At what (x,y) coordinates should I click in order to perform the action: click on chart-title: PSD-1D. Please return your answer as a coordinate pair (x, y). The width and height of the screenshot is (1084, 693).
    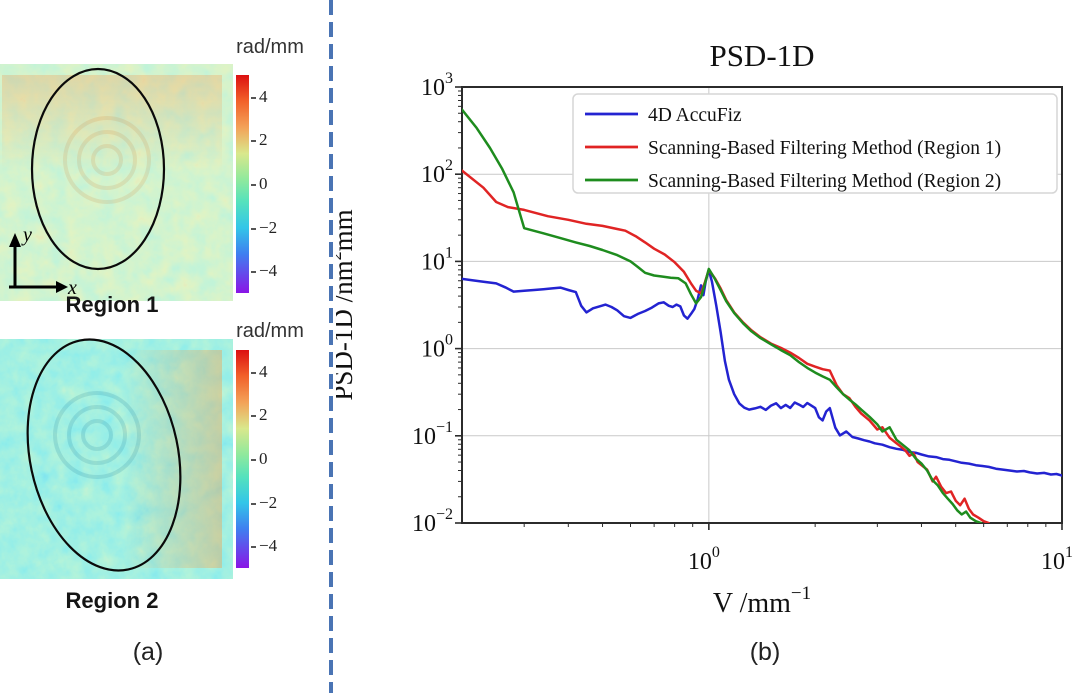
    Looking at the image, I should click on (761, 55).